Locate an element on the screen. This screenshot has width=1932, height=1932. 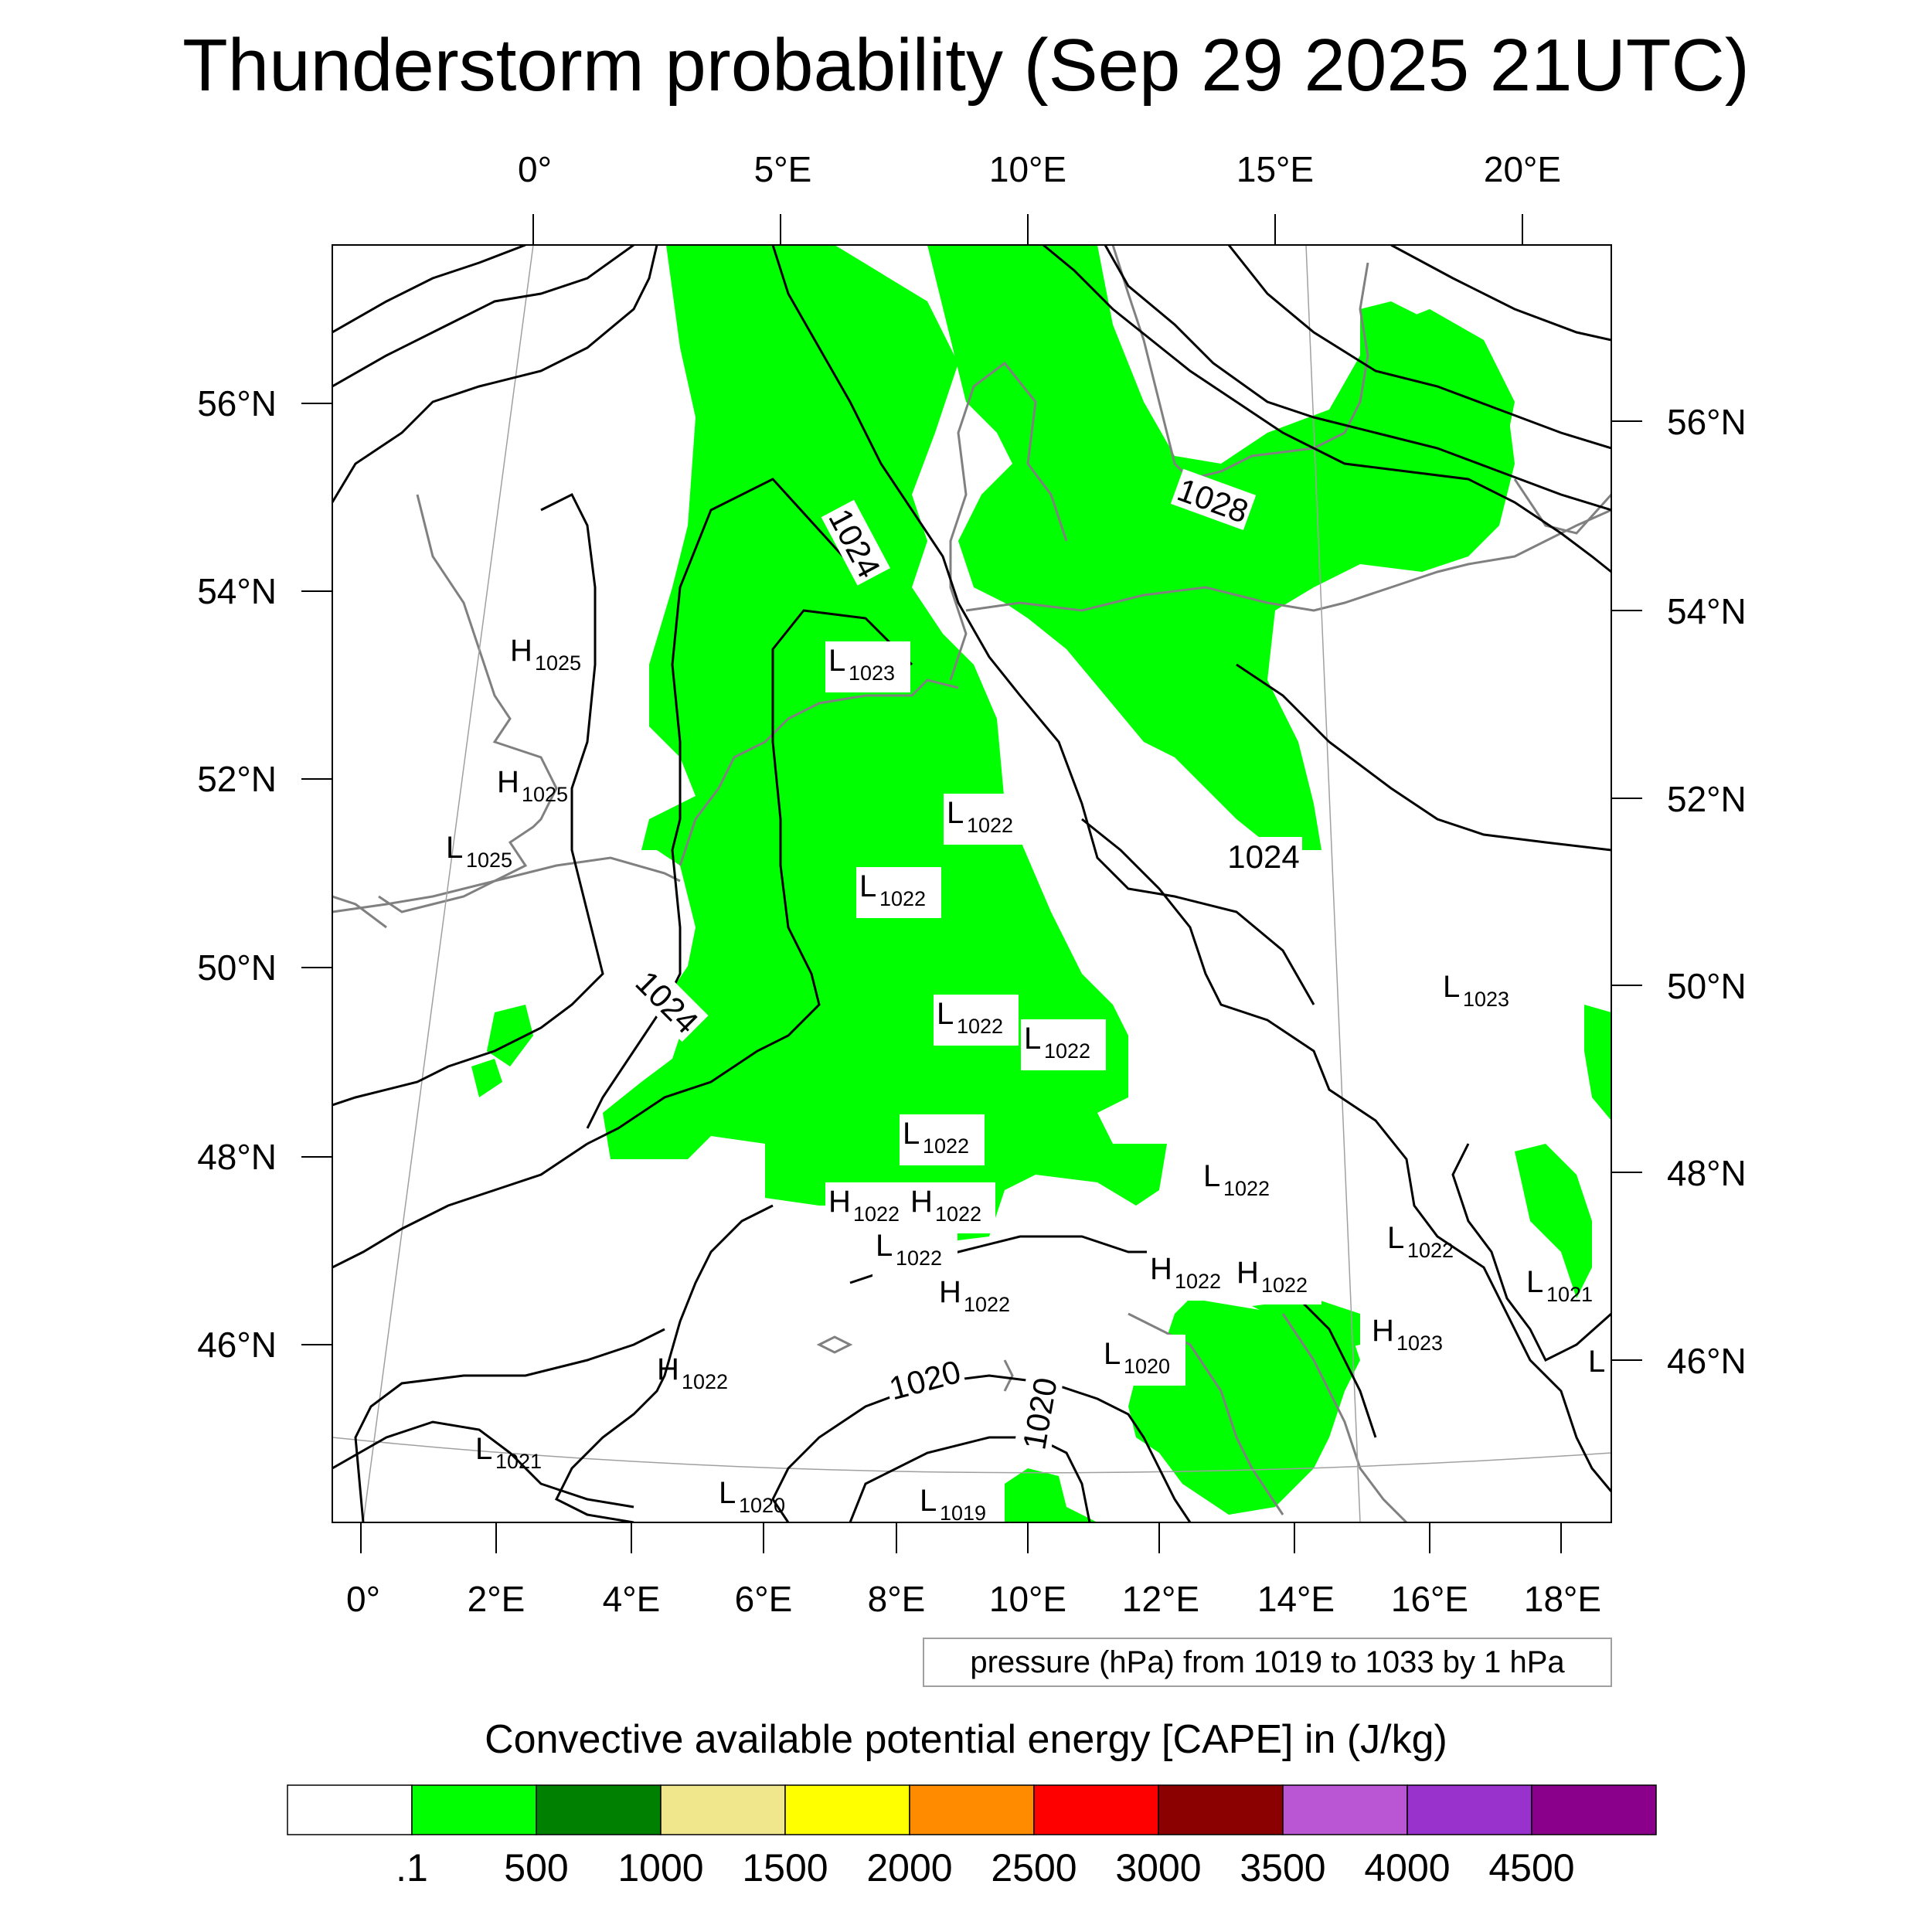
bottom-lon-label: 2°E is located at coordinates (497, 1599).